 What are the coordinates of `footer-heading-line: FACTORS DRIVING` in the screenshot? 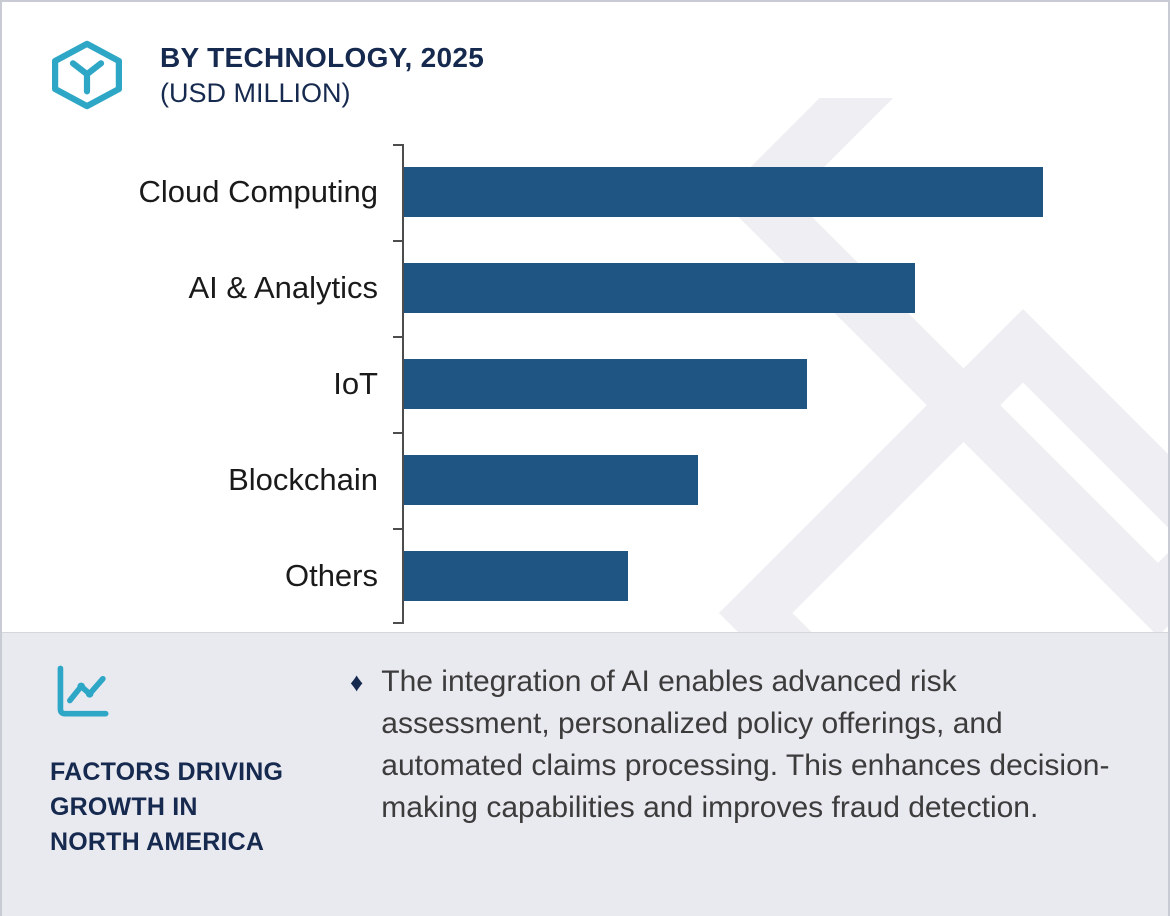 It's located at (167, 772).